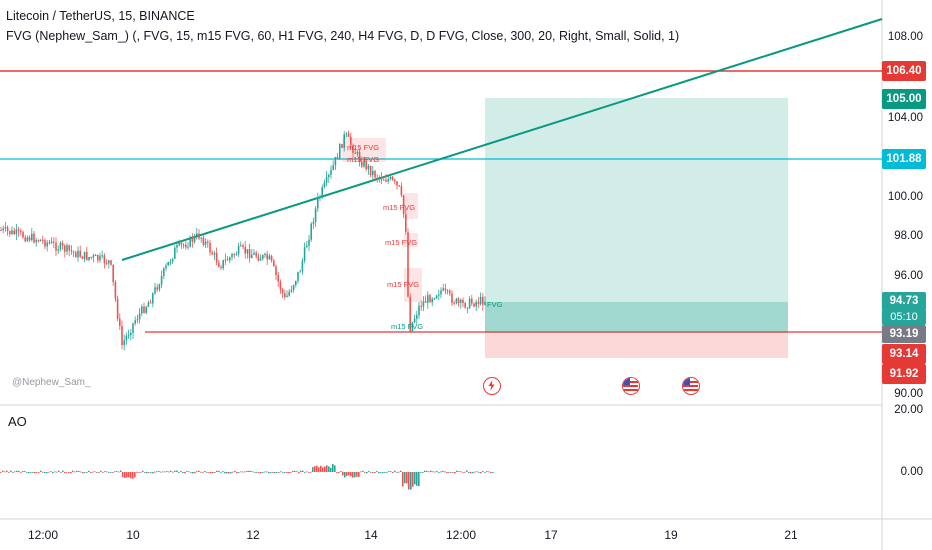 This screenshot has width=932, height=550. I want to click on ao-title: AO, so click(17, 421).